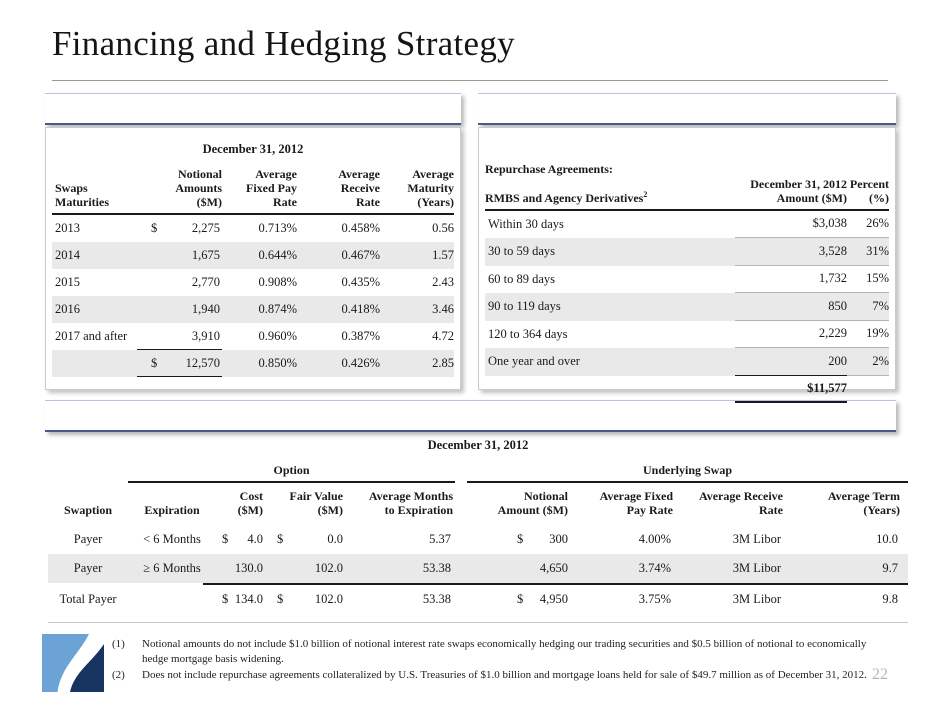  Describe the element at coordinates (687, 280) in the screenshot. I see `table-row: 60 to 89 days 1,732 15%` at that location.